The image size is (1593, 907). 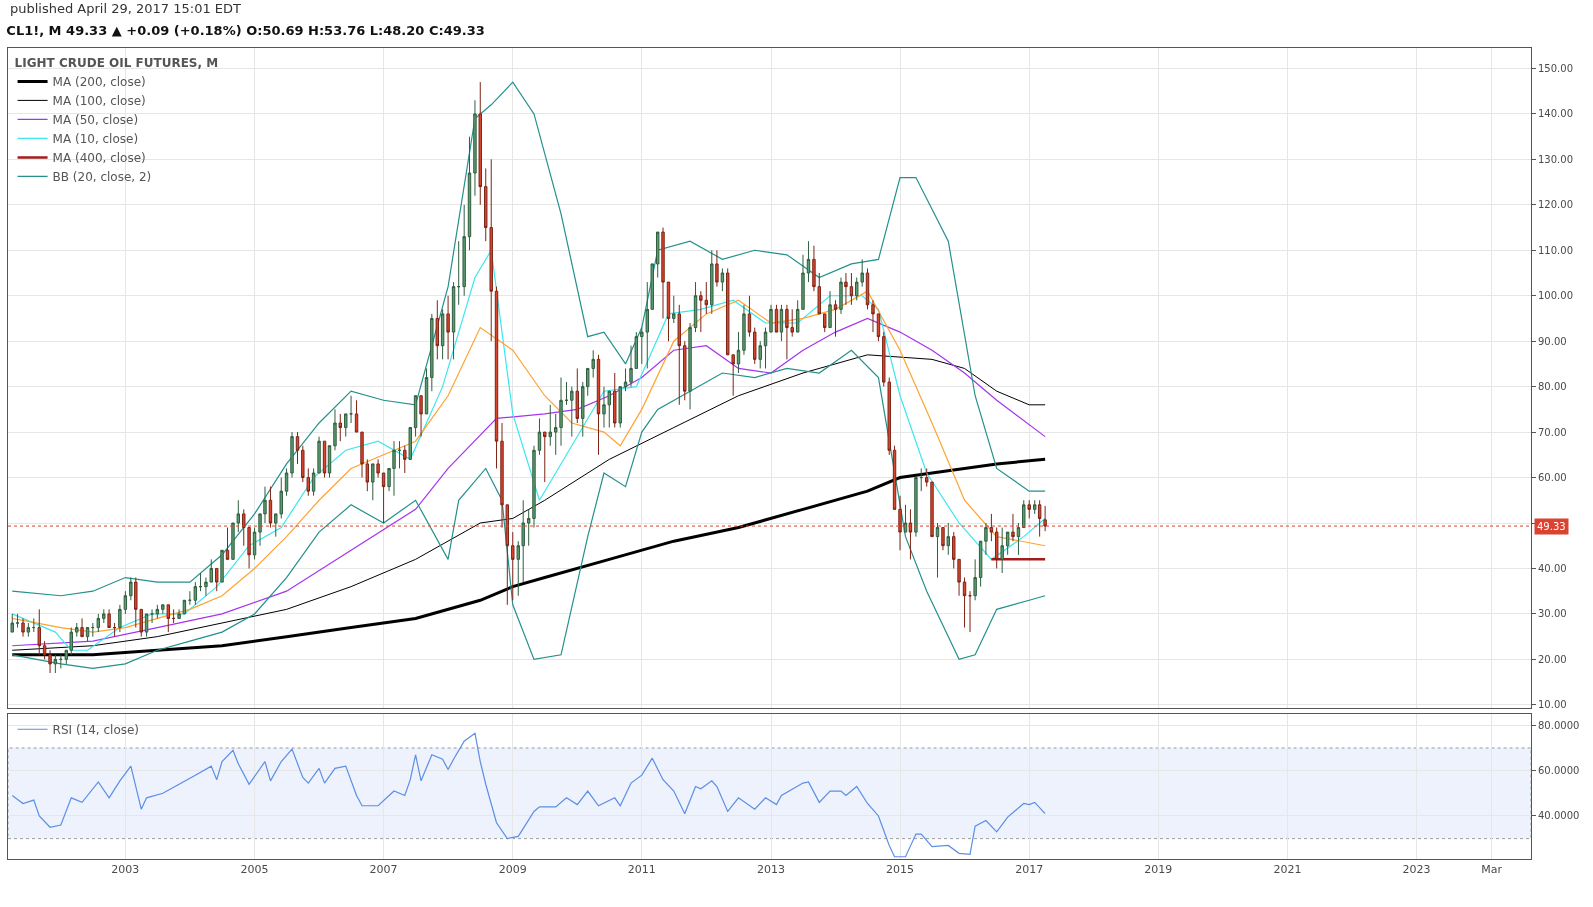 I want to click on chart-title: CL1!, M 49.33 ▲ +0.09 (+0.18%) O:50.69 H:53.76 L:48.20 C:49.33, so click(x=245, y=30).